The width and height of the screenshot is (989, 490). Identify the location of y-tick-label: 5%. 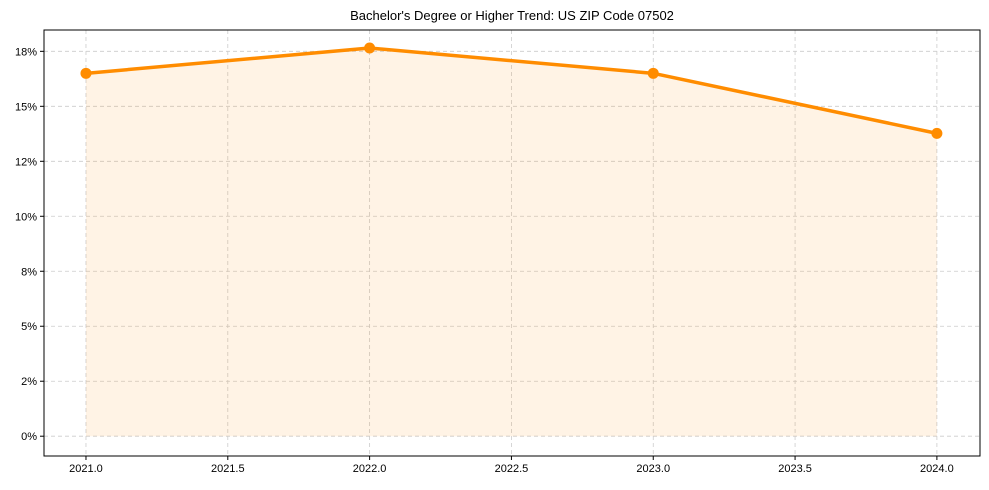
(29, 327).